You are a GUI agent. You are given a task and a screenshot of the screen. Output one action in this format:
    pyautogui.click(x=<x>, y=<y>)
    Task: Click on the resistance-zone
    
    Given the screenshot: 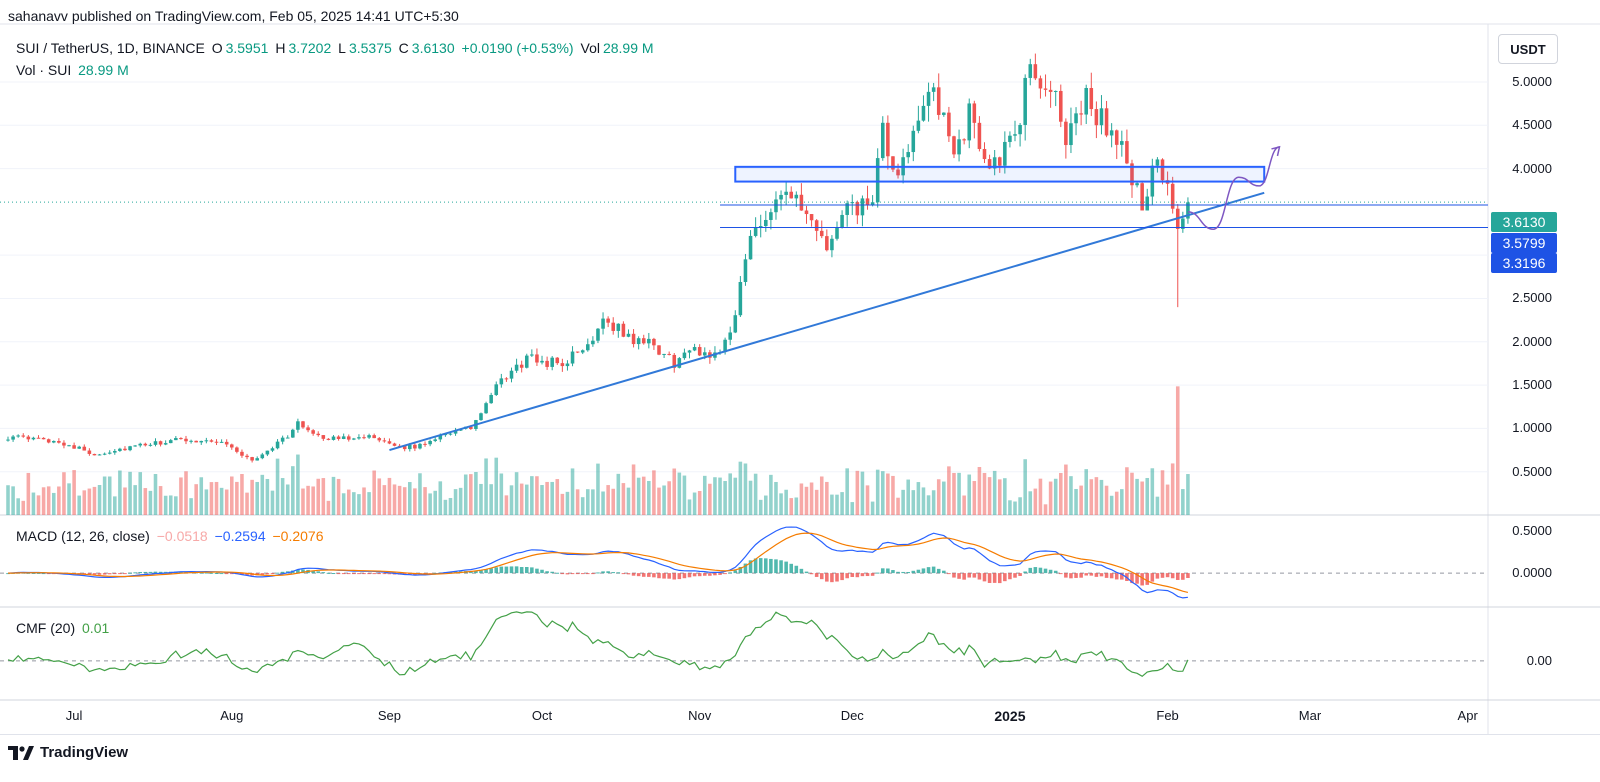 What is the action you would take?
    pyautogui.click(x=1000, y=174)
    